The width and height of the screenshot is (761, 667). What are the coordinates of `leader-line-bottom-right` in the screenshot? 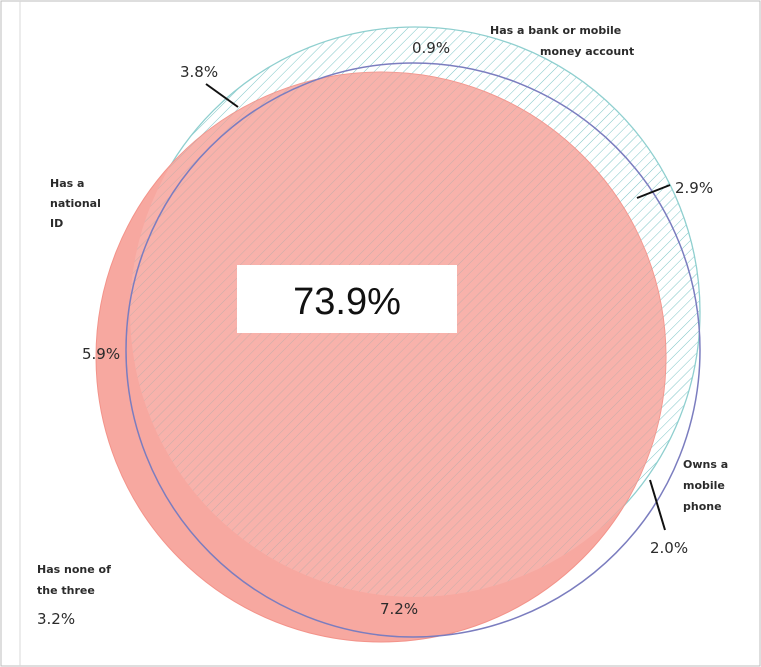 It's located at (657, 505).